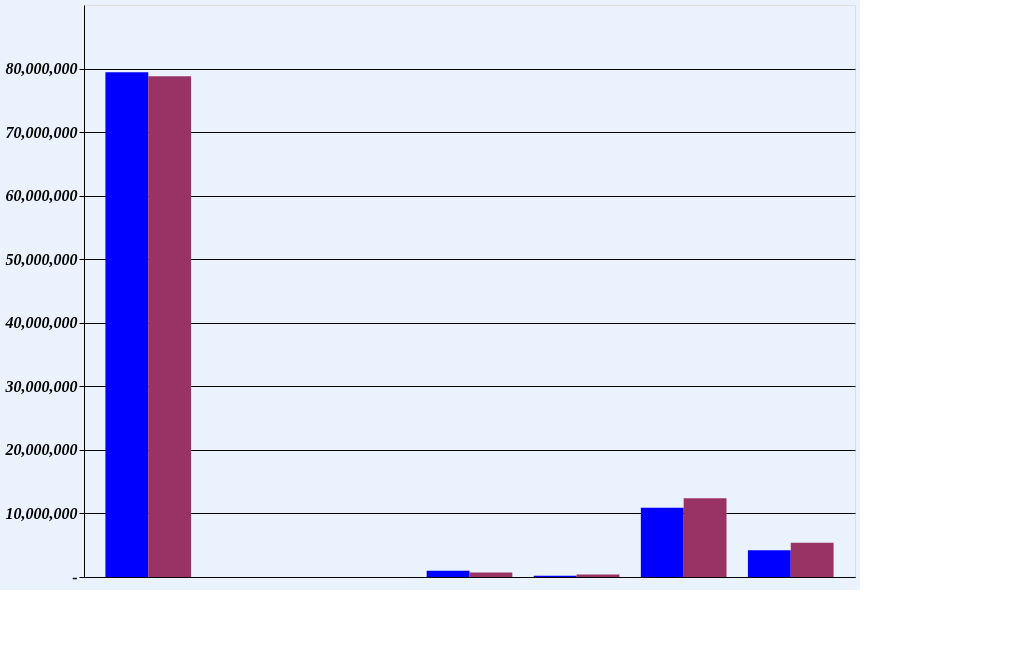 The image size is (1022, 648). What do you see at coordinates (41, 450) in the screenshot?
I see `y-tick-label: 20,000,000` at bounding box center [41, 450].